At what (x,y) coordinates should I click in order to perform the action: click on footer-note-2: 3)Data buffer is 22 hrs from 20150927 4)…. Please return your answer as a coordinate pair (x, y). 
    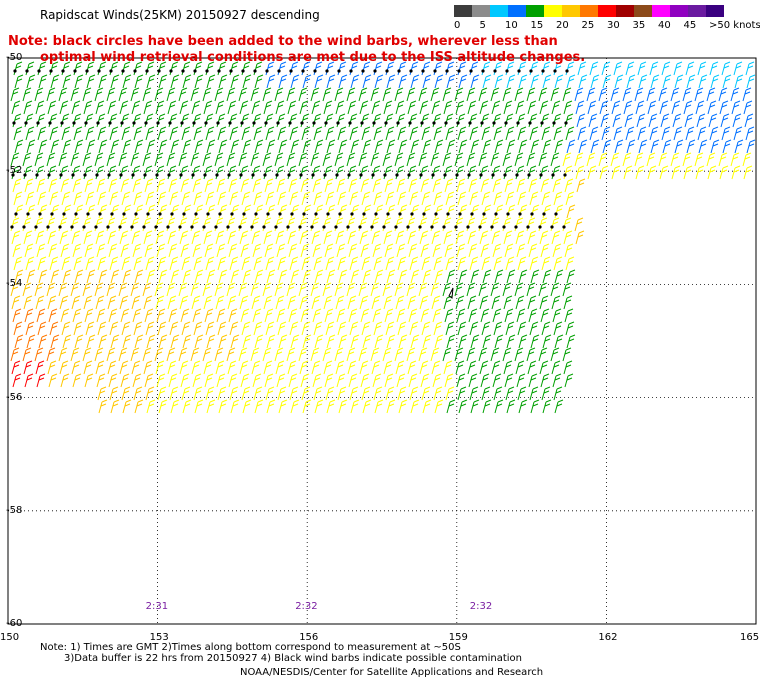
    Looking at the image, I should click on (293, 658).